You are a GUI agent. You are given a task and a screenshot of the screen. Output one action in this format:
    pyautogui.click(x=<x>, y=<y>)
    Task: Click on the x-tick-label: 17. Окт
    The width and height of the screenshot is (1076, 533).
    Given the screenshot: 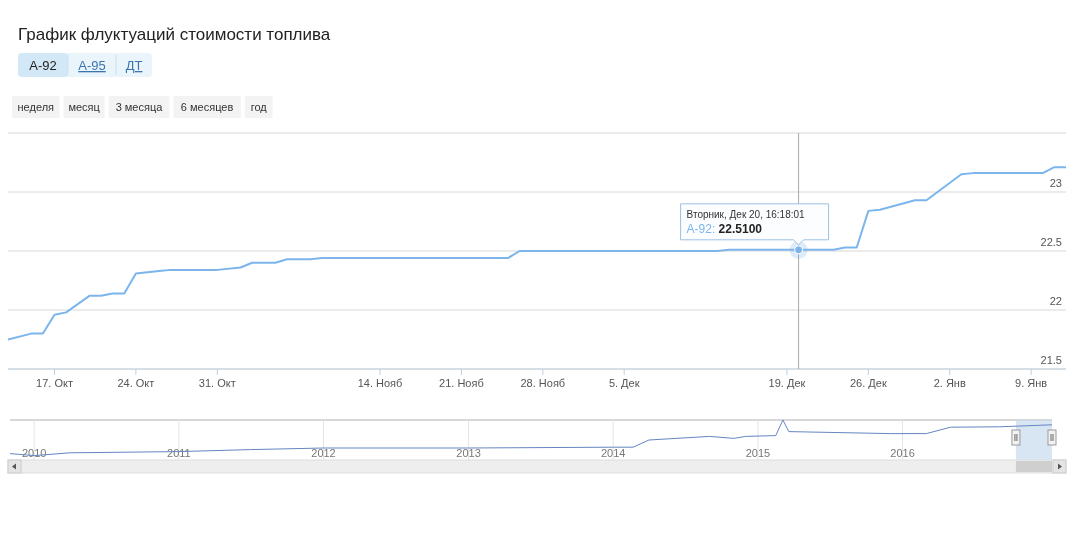 What is the action you would take?
    pyautogui.click(x=54, y=383)
    